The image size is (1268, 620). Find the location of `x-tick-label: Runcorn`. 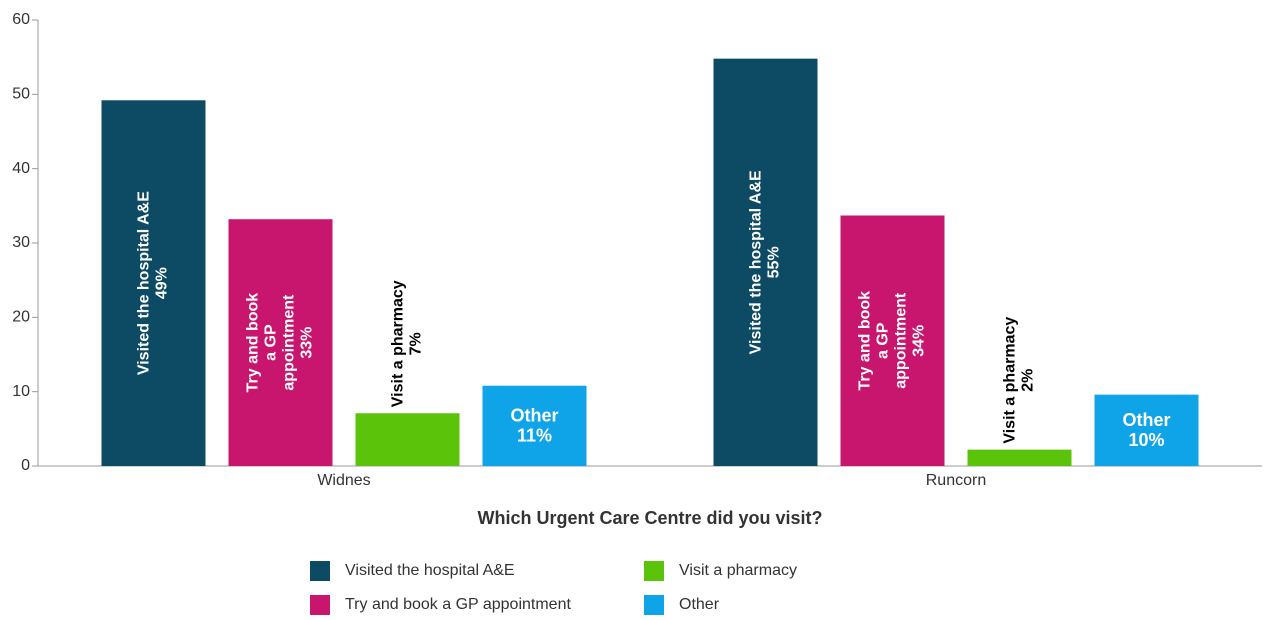

x-tick-label: Runcorn is located at coordinates (956, 480).